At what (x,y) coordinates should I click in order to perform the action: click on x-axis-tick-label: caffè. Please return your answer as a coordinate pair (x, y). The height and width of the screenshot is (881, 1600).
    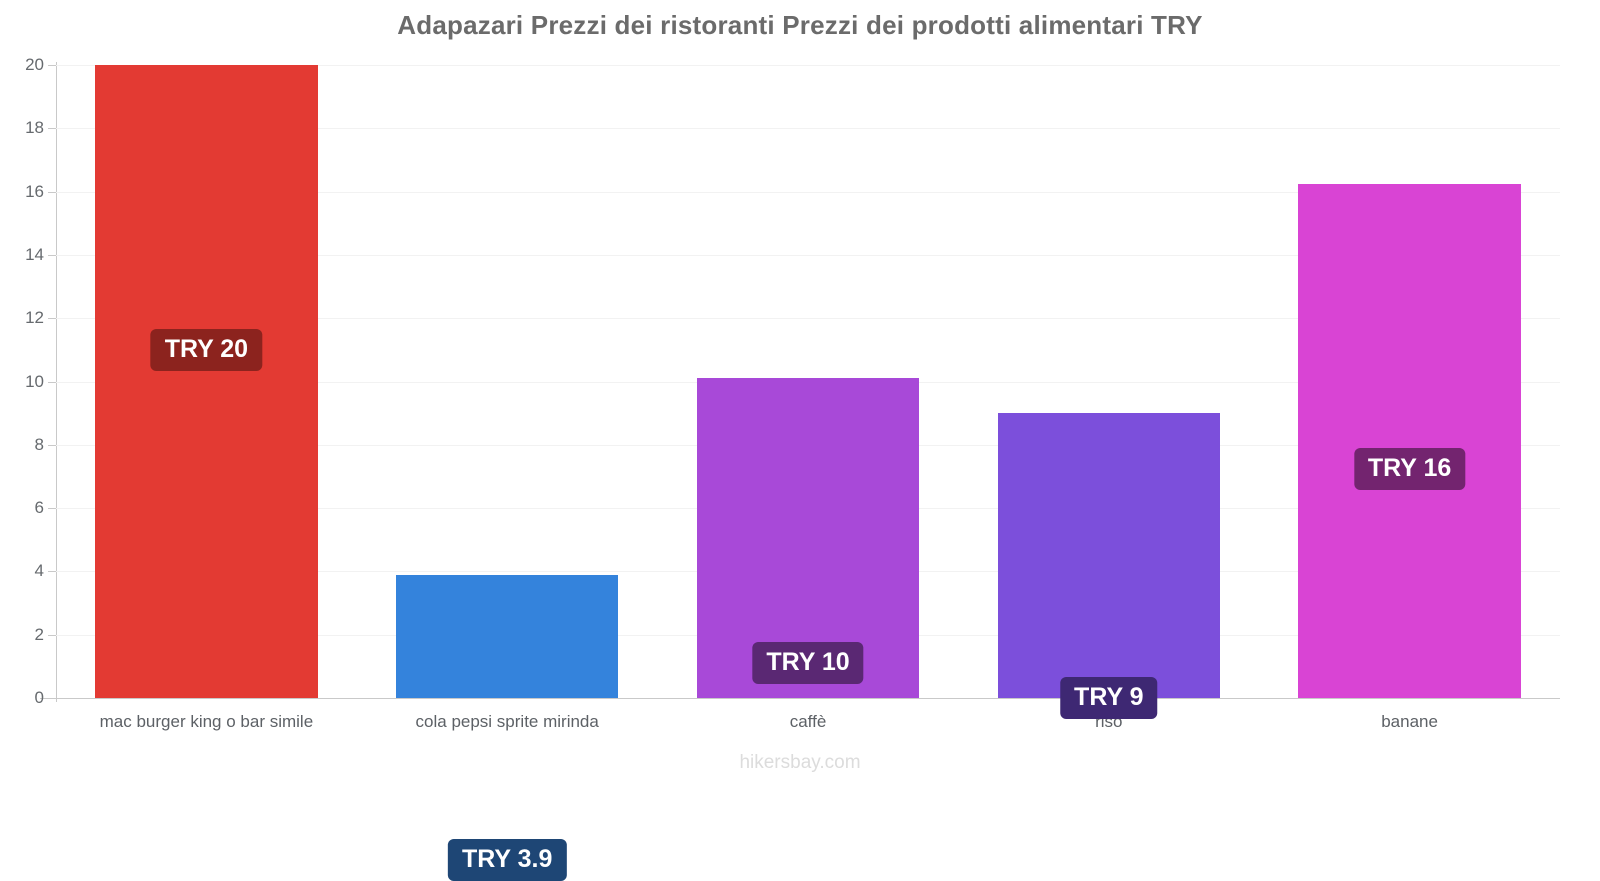
    Looking at the image, I should click on (808, 721).